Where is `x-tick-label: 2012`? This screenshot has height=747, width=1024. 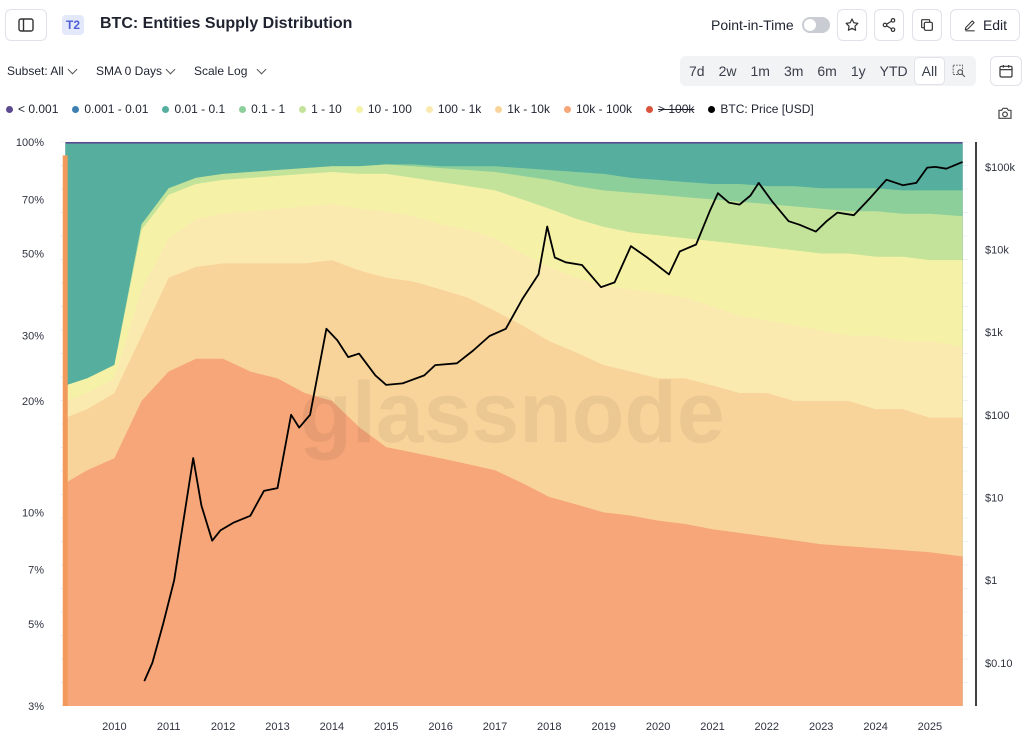 x-tick-label: 2012 is located at coordinates (223, 727).